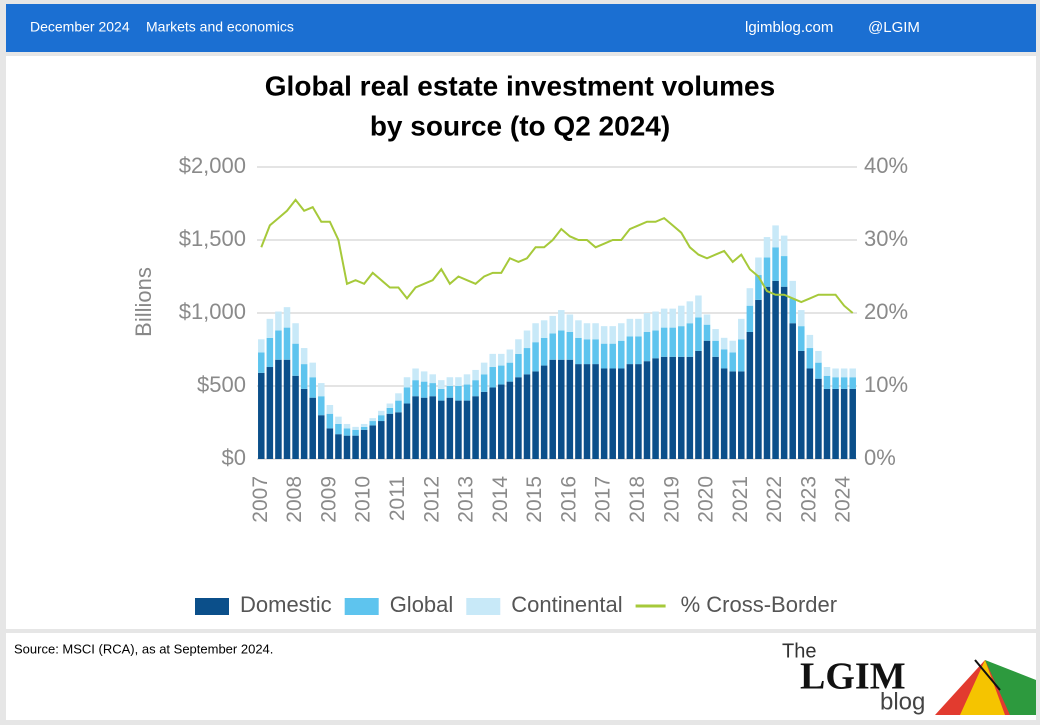 The image size is (1040, 725). Describe the element at coordinates (212, 165) in the screenshot. I see `y-tick-label: $2,000` at that location.